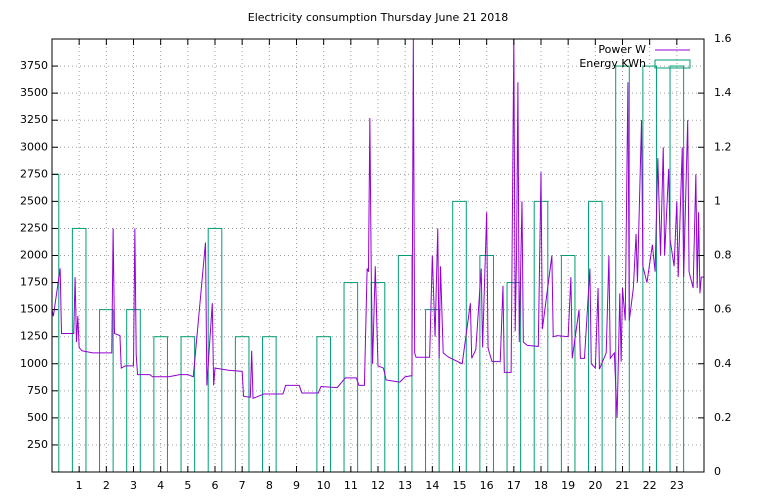  Describe the element at coordinates (612, 63) in the screenshot. I see `legend-label: Energy KWh` at that location.